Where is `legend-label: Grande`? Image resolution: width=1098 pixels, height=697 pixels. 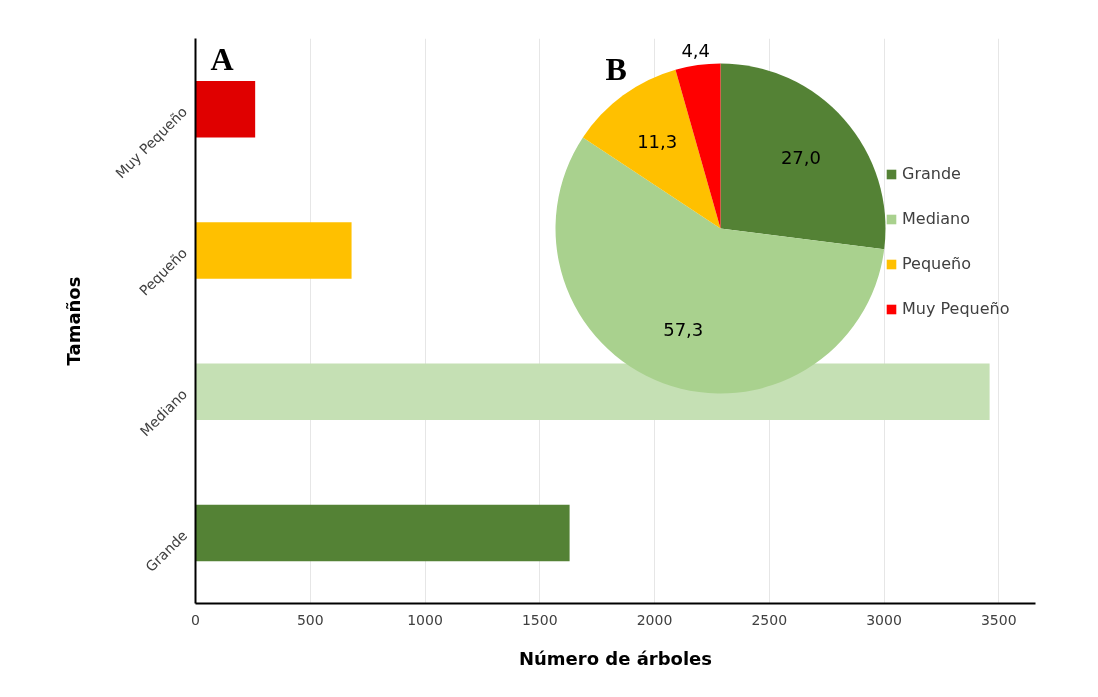 legend-label: Grande is located at coordinates (931, 173).